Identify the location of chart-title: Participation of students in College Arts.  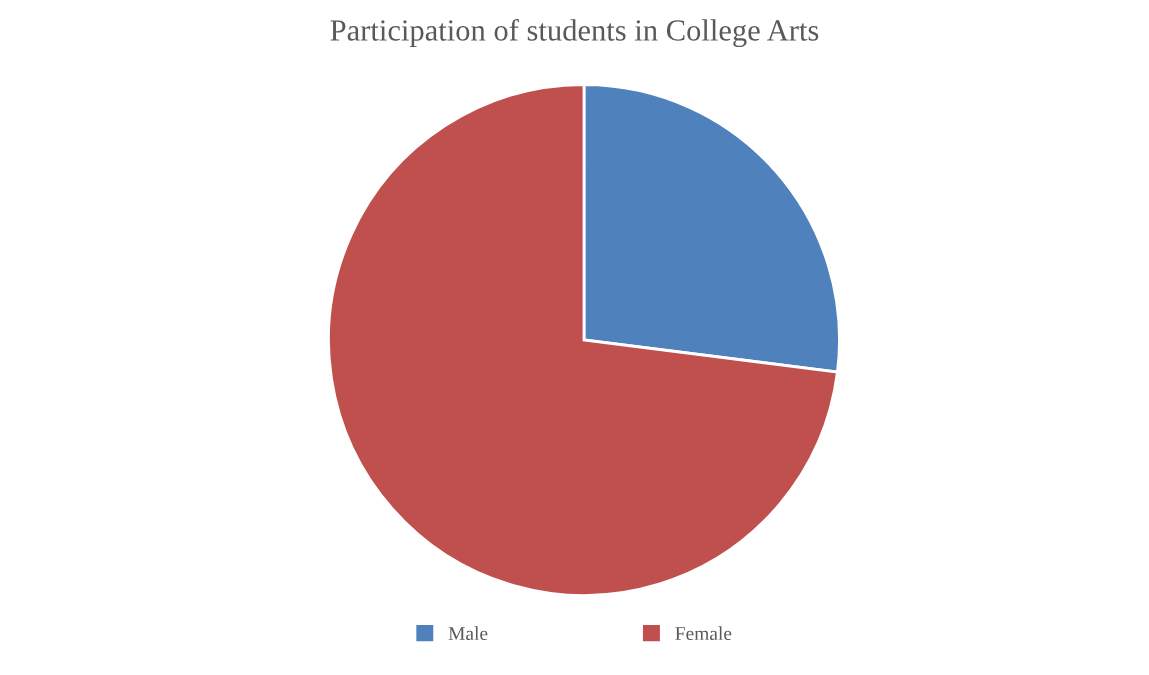
(574, 33).